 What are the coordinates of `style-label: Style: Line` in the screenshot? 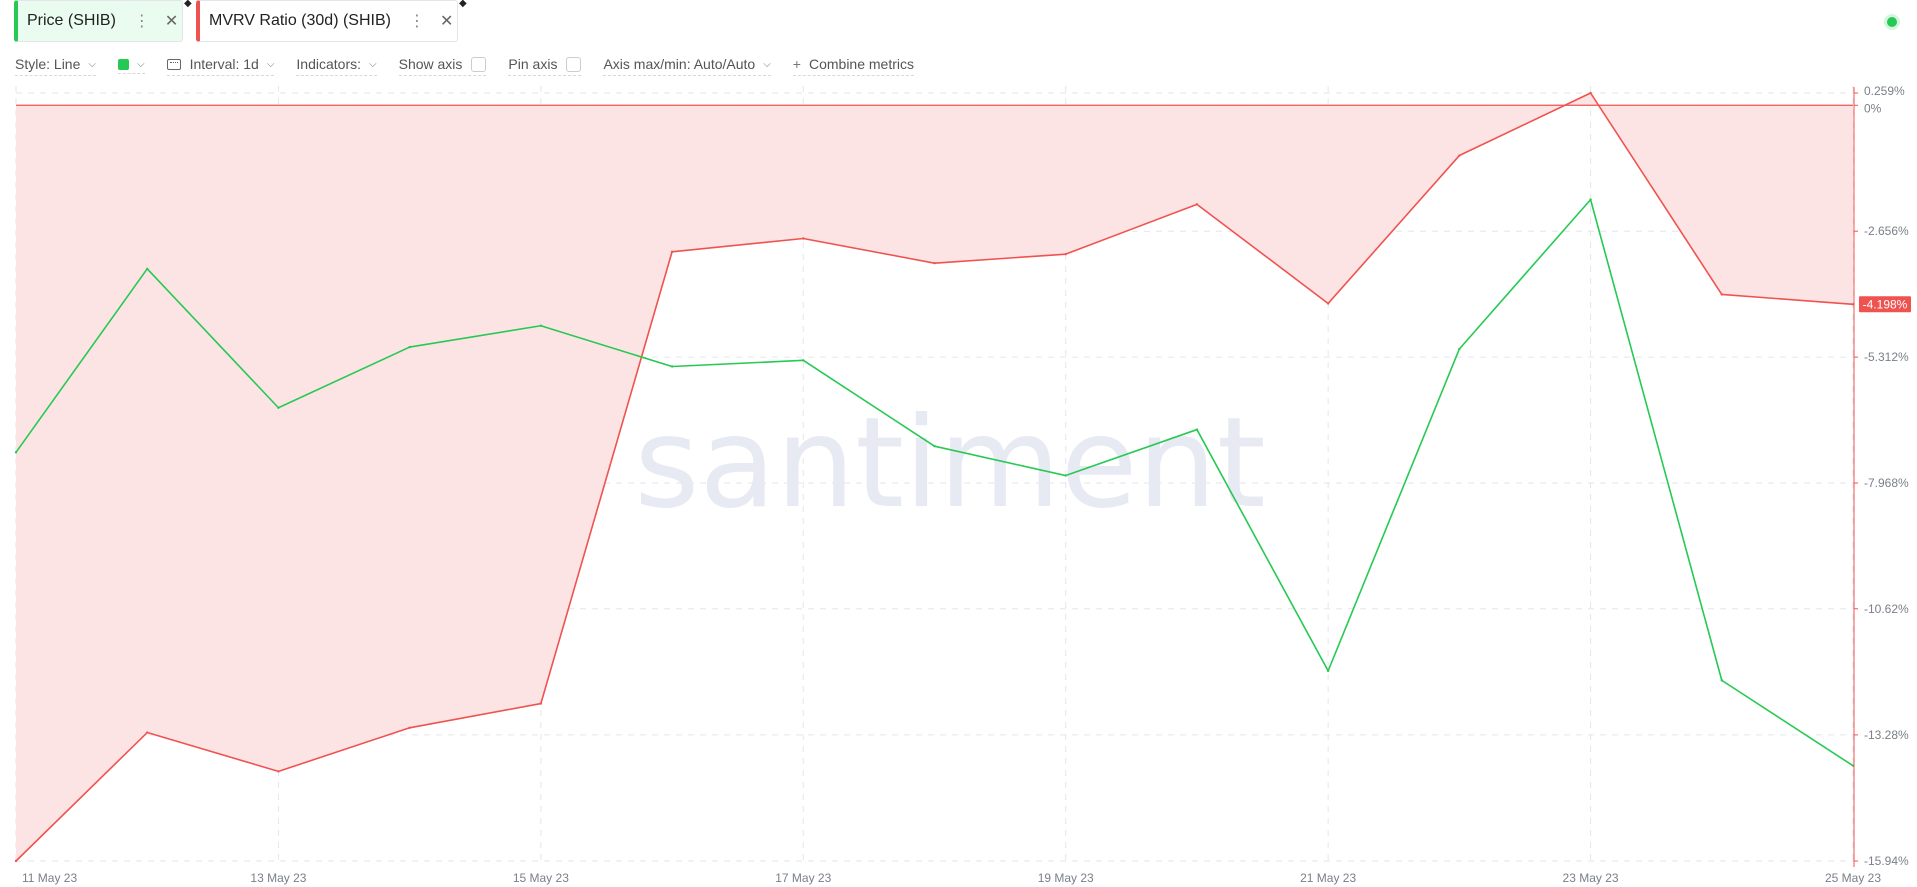 It's located at (48, 64).